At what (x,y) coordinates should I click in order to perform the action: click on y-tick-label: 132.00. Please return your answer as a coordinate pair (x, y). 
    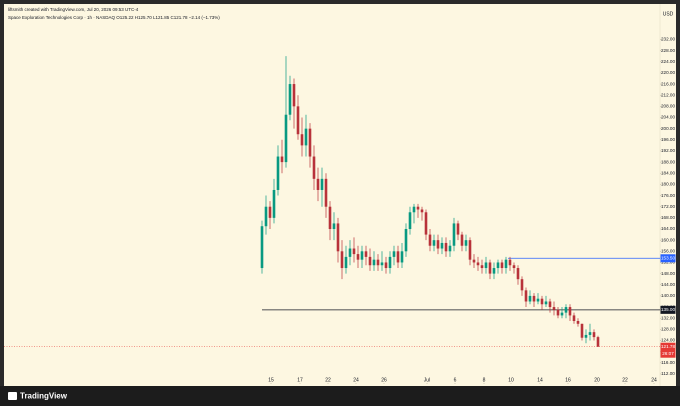
    Looking at the image, I should click on (668, 317).